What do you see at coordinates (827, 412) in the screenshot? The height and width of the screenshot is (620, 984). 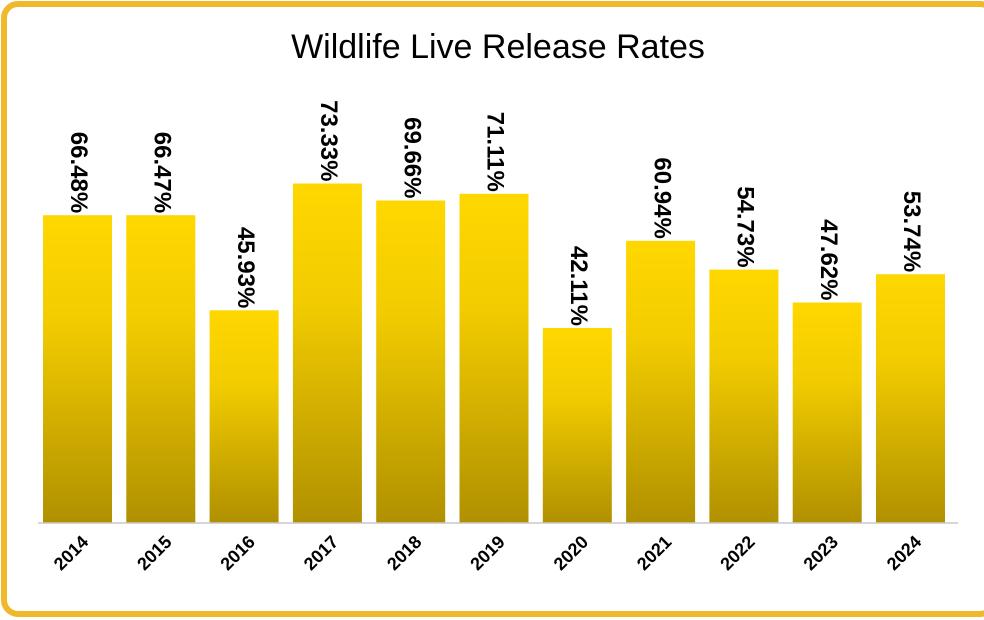 I see `bar-2023` at bounding box center [827, 412].